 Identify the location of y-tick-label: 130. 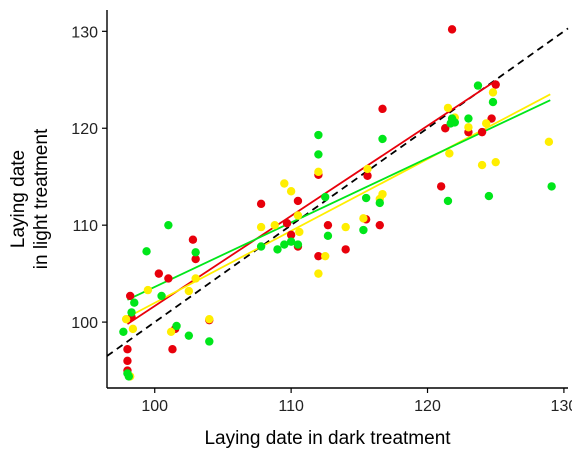
(84, 32).